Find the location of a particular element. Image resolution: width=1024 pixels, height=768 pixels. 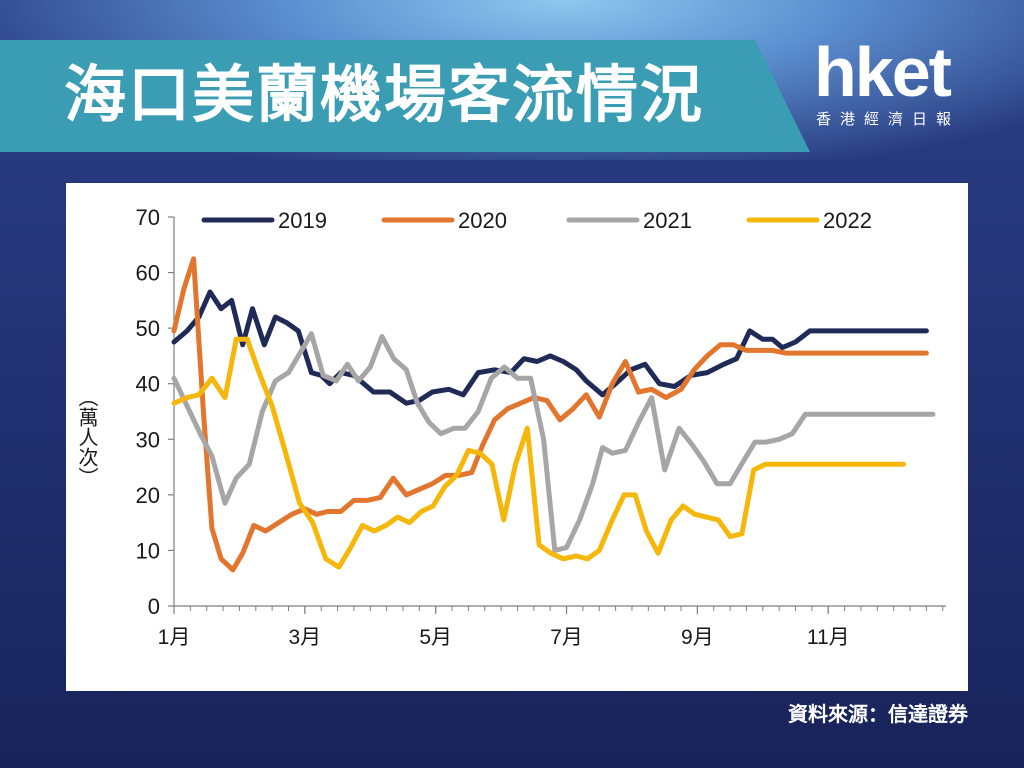

x-tick-label: 7月 is located at coordinates (566, 637).